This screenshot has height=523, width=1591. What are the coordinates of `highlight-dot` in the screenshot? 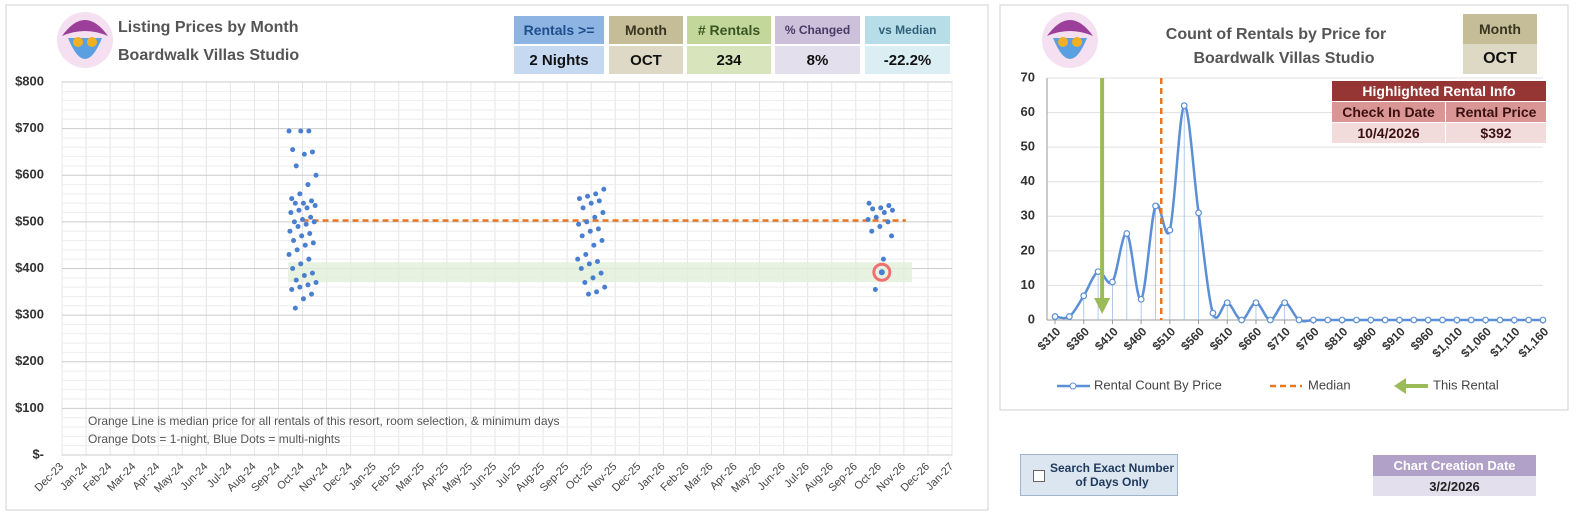 It's located at (881, 272).